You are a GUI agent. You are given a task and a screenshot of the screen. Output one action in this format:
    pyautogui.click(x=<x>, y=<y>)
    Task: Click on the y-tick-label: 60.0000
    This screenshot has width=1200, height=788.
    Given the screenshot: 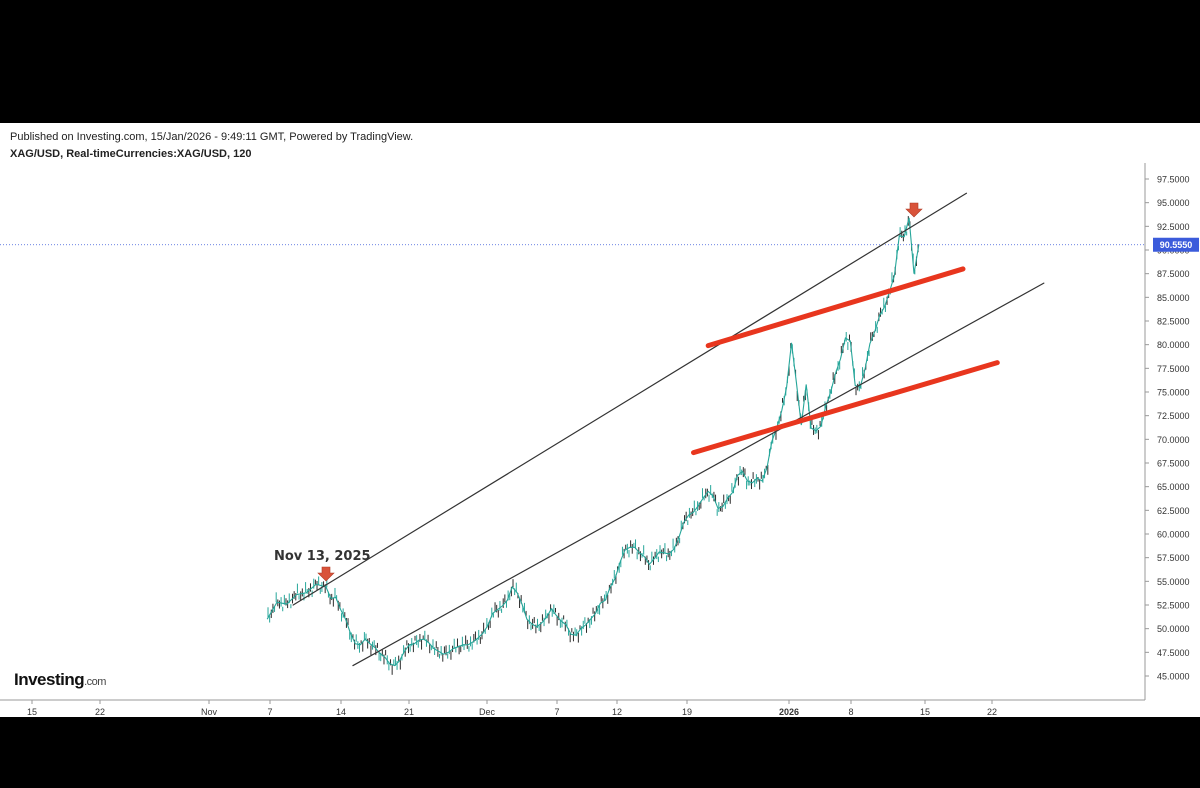 What is the action you would take?
    pyautogui.click(x=1173, y=535)
    